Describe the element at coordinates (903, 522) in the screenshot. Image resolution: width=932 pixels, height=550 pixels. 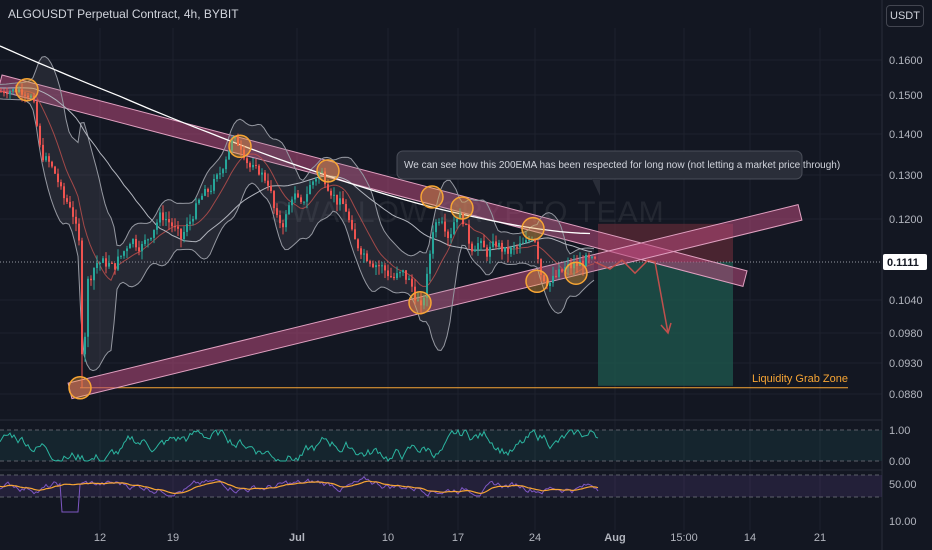
I see `indicator2-axis-label: 10.00` at that location.